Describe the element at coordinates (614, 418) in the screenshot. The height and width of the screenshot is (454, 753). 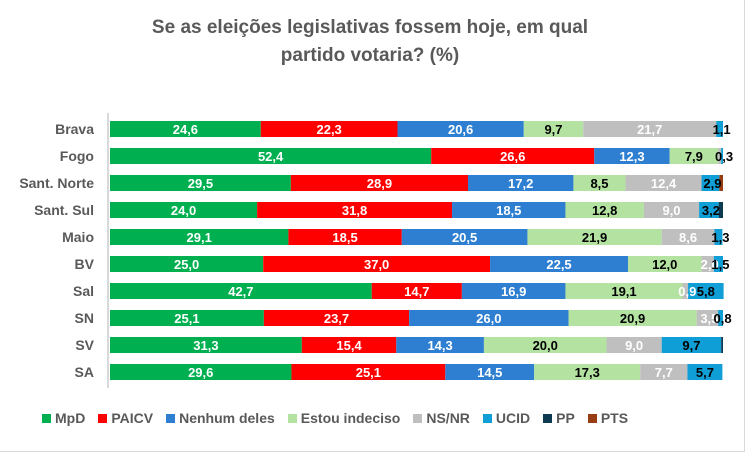
I see `legend-label: PTS` at that location.